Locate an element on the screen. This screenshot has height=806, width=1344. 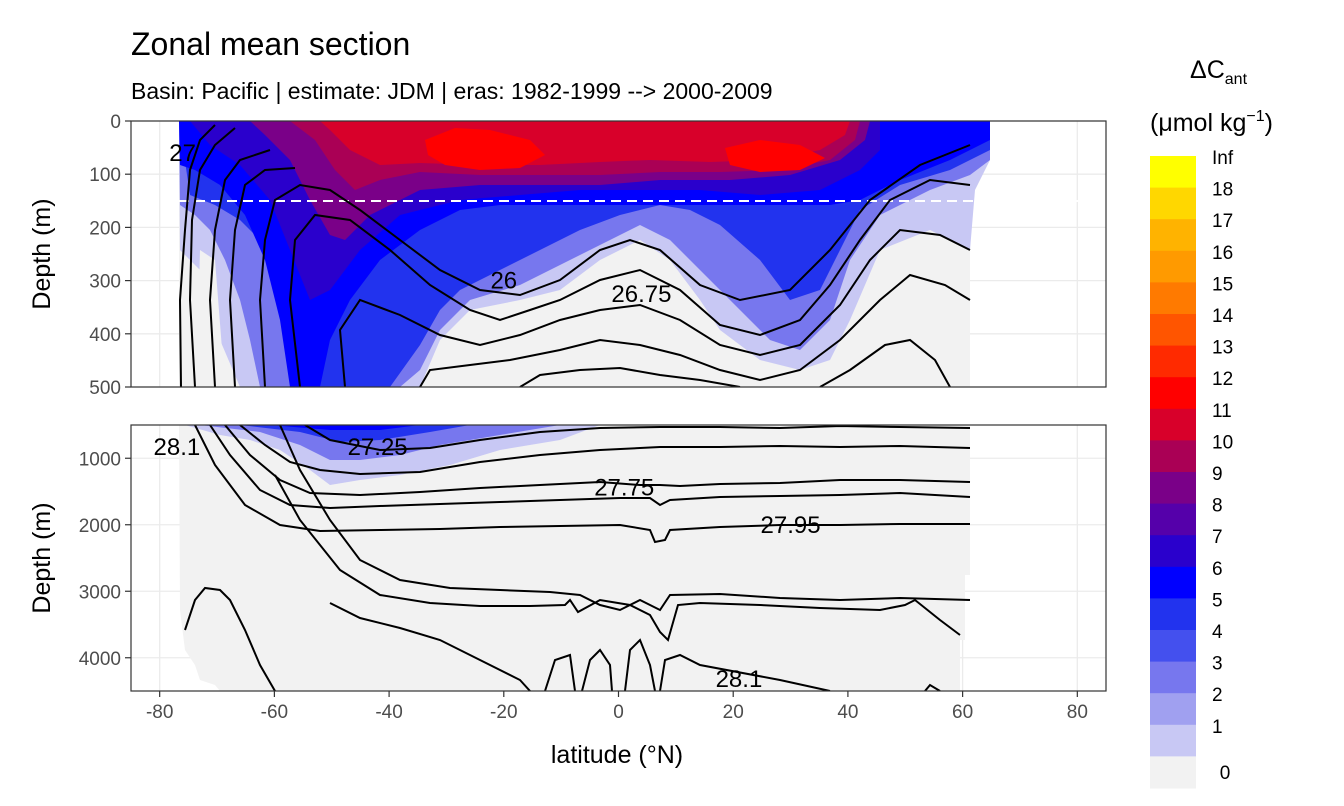
legend-label: 16 is located at coordinates (1222, 253).